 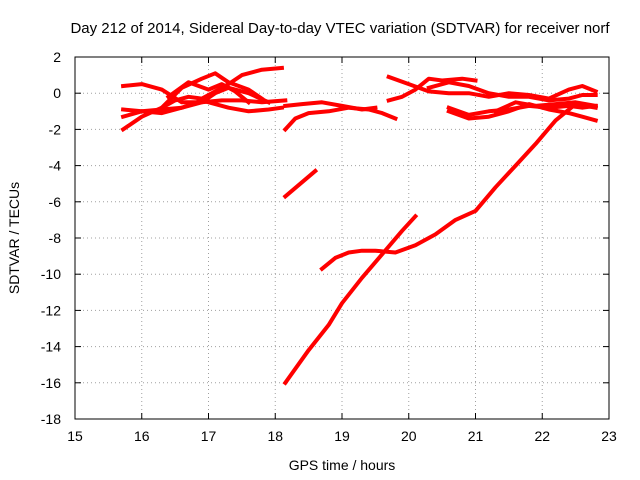 I want to click on y-tick-label: -10, so click(x=51, y=274).